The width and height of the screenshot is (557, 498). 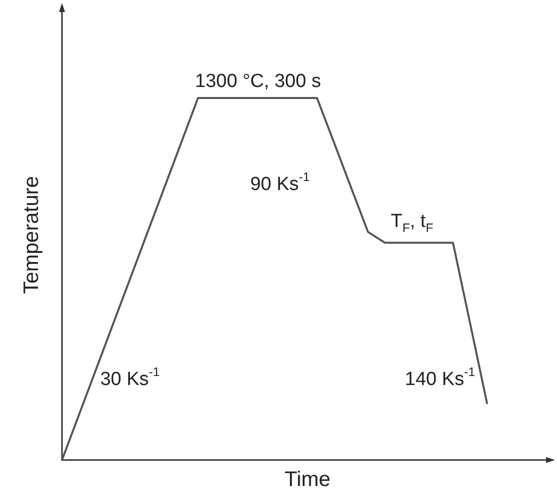 What do you see at coordinates (280, 183) in the screenshot?
I see `annotation: 90 Ks$^{-1}$` at bounding box center [280, 183].